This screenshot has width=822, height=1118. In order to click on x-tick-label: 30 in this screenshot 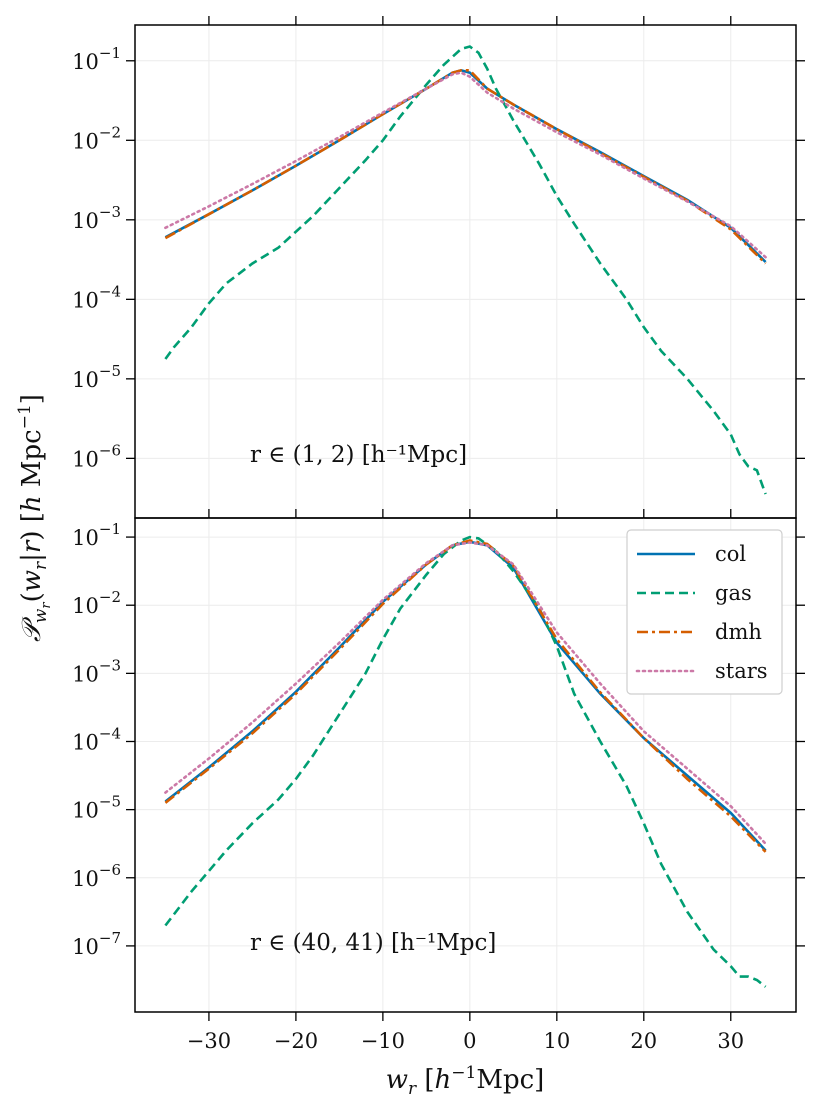, I will do `click(730, 1041)`.